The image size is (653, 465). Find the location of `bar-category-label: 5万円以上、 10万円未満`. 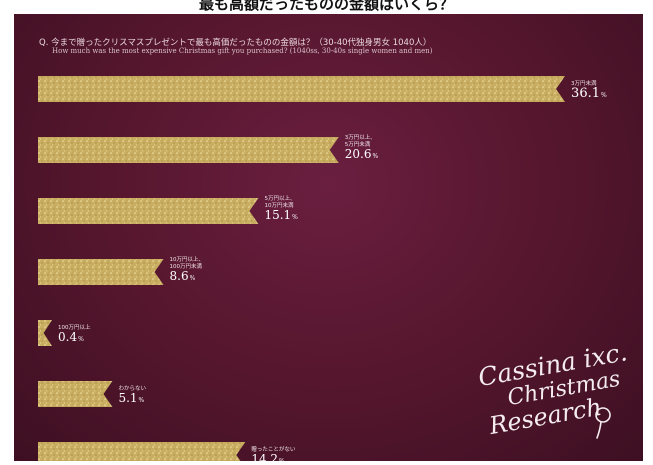

bar-category-label: 5万円以上、 10万円未満 is located at coordinates (279, 202).